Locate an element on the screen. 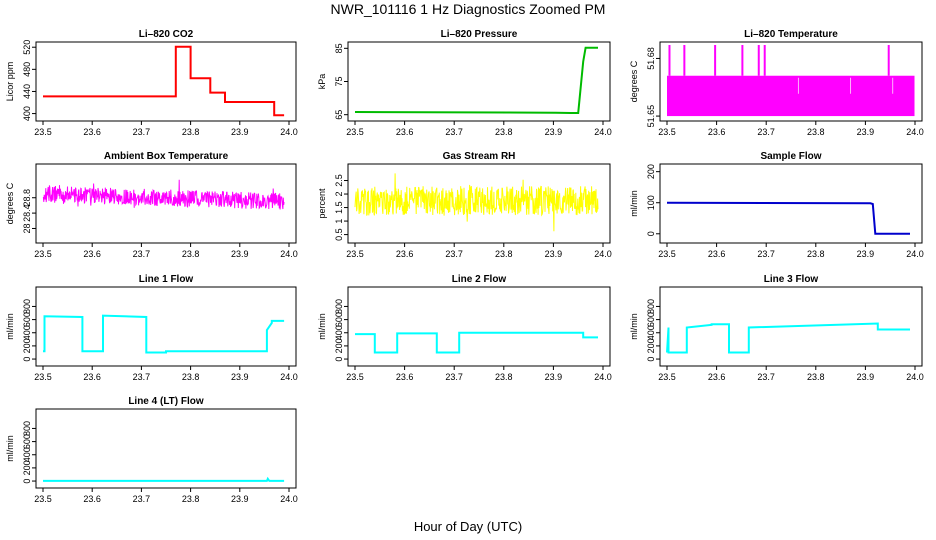 The width and height of the screenshot is (936, 540). y-tick-label: 100 is located at coordinates (651, 202).